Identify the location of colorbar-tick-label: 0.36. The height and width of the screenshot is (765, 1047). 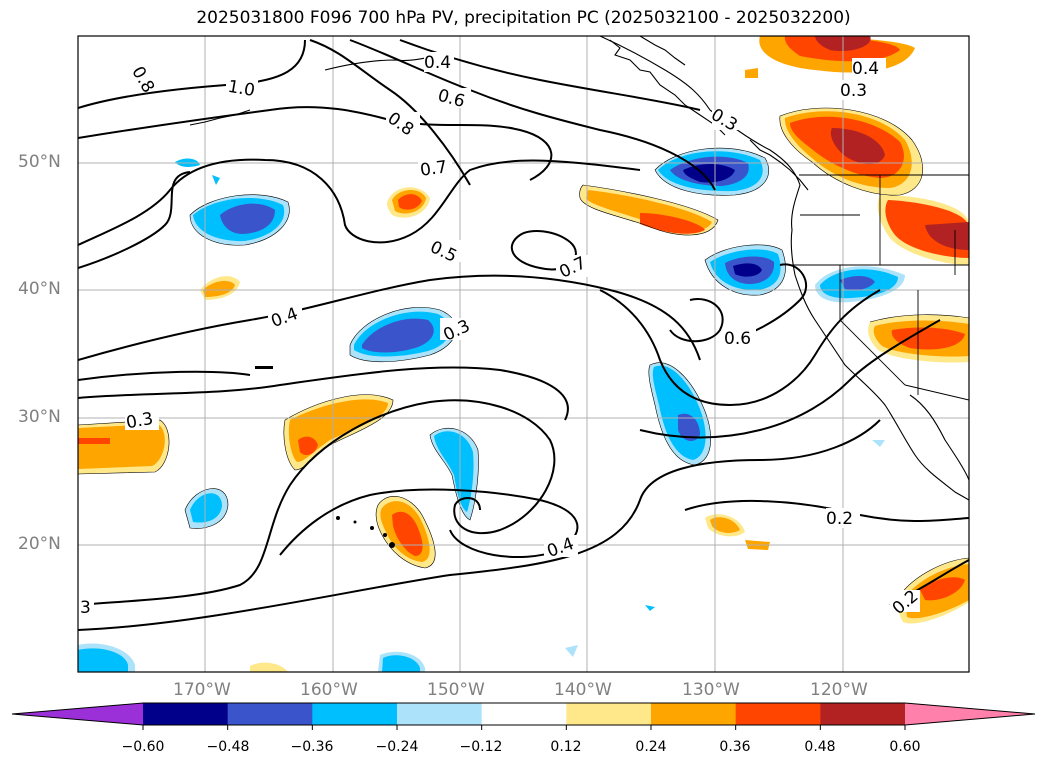
(735, 747).